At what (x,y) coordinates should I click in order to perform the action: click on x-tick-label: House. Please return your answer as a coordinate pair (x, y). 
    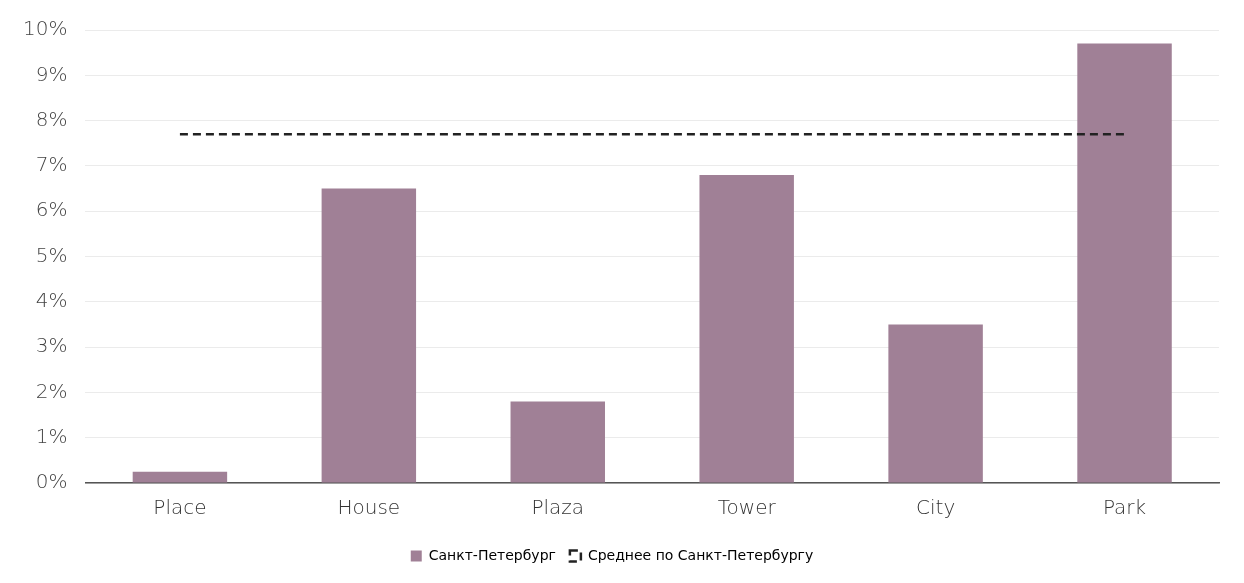
    Looking at the image, I should click on (369, 507).